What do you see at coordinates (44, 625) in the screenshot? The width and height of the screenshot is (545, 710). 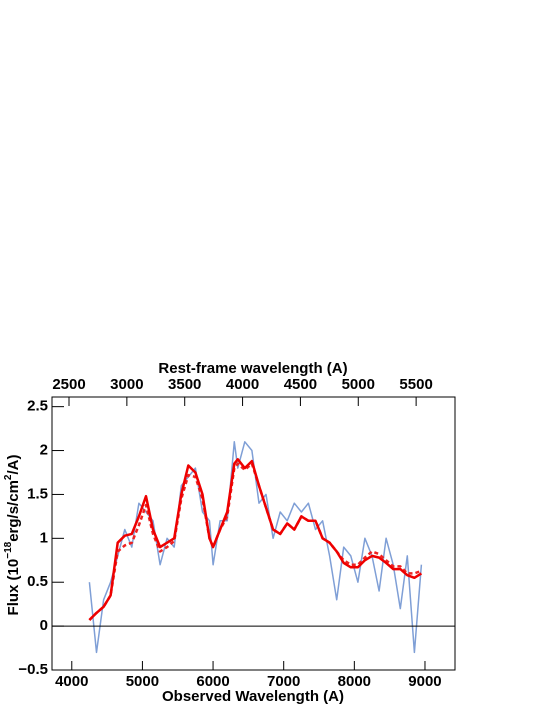 I see `y-tick-label: 0` at bounding box center [44, 625].